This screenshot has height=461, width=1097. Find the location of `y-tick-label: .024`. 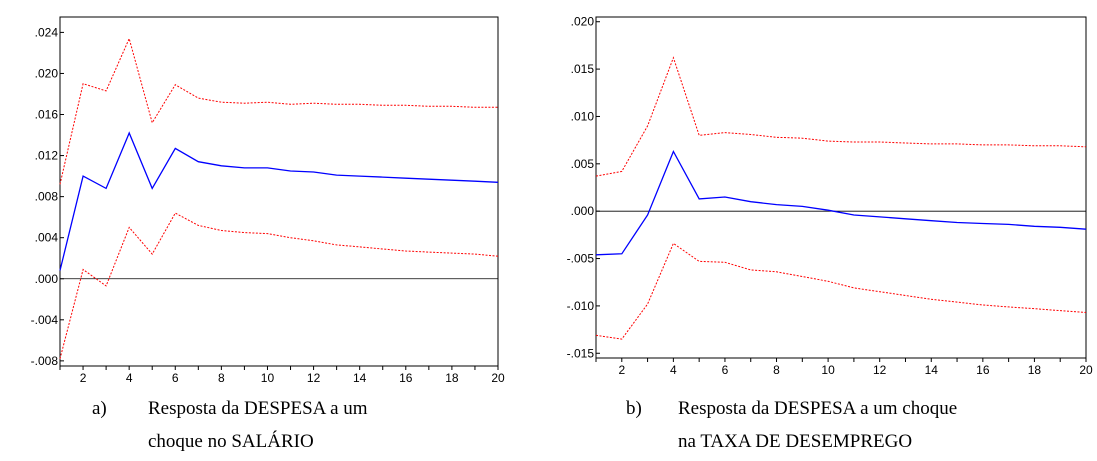

y-tick-label: .024 is located at coordinates (47, 32).